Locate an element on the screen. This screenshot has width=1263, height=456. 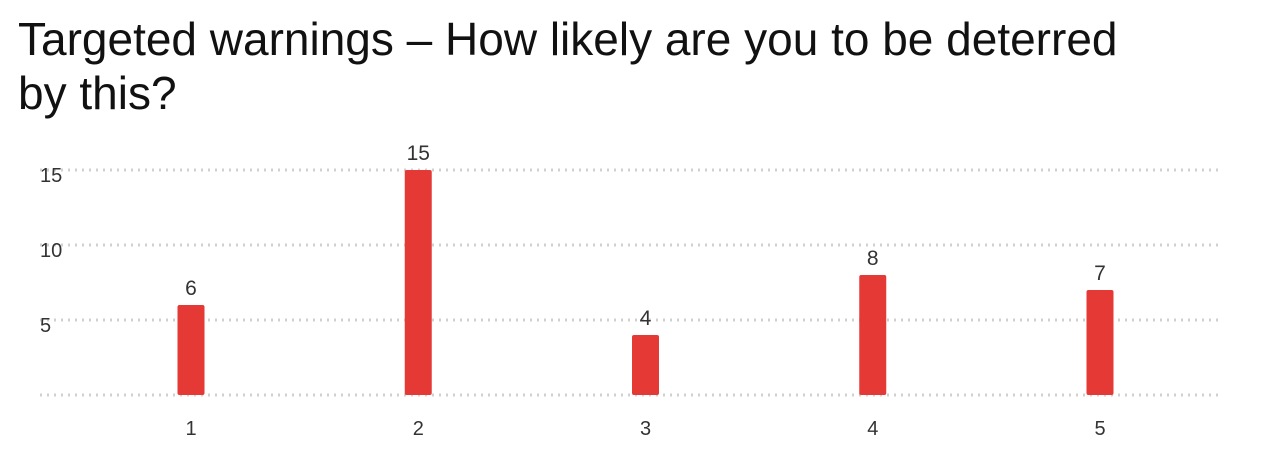
data-label-4: 8 is located at coordinates (873, 258).